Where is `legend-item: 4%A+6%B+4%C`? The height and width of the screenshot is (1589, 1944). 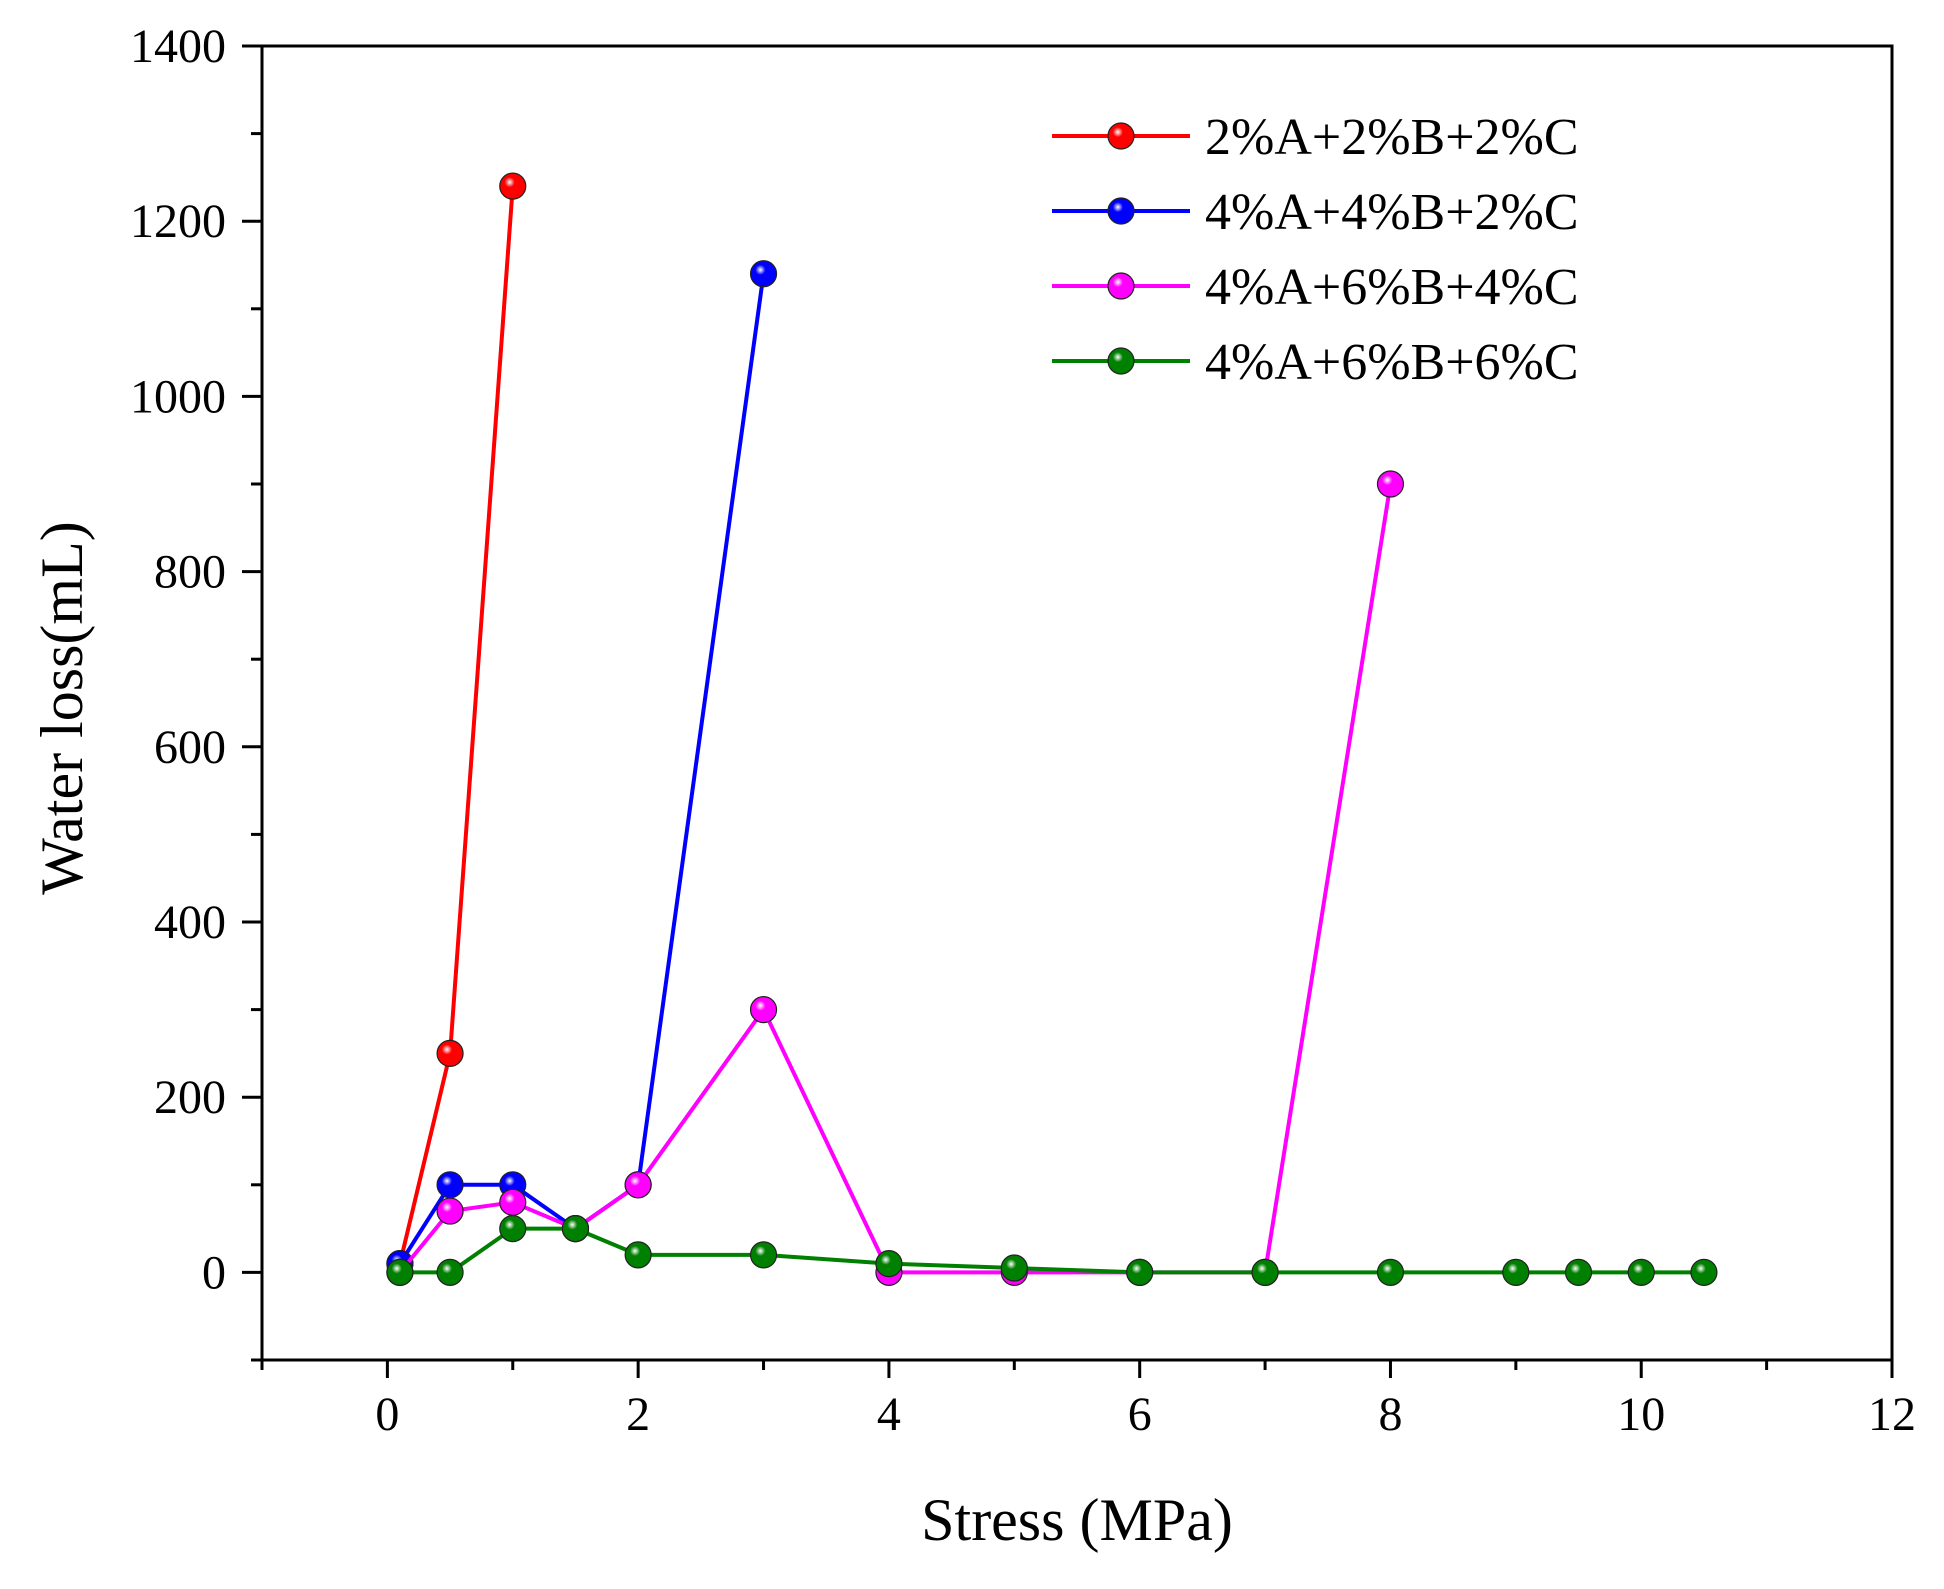 legend-item: 4%A+6%B+4%C is located at coordinates (1315, 287).